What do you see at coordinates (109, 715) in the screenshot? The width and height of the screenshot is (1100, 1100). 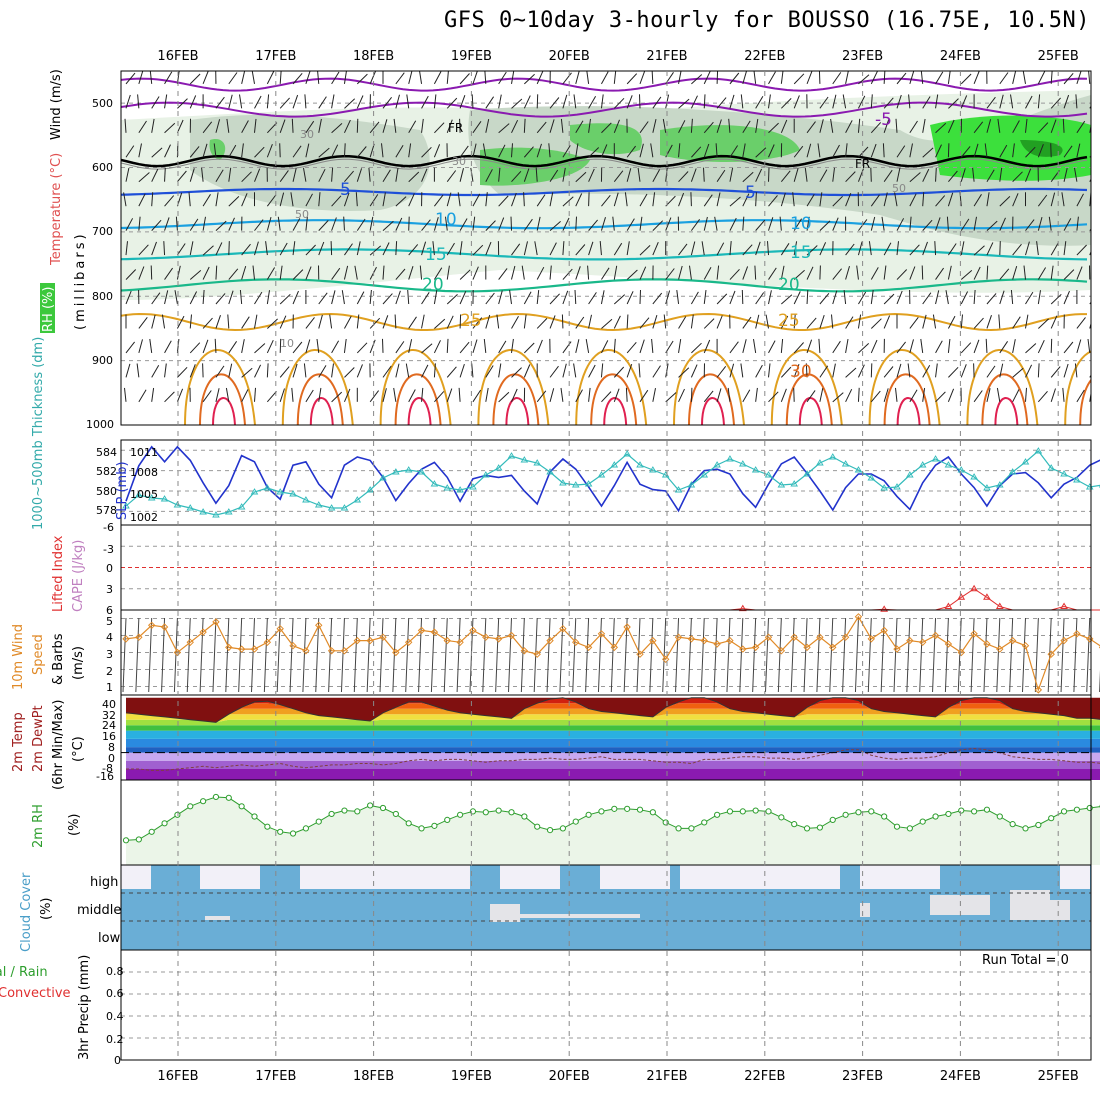 I see `temp-tick-32: 32` at bounding box center [109, 715].